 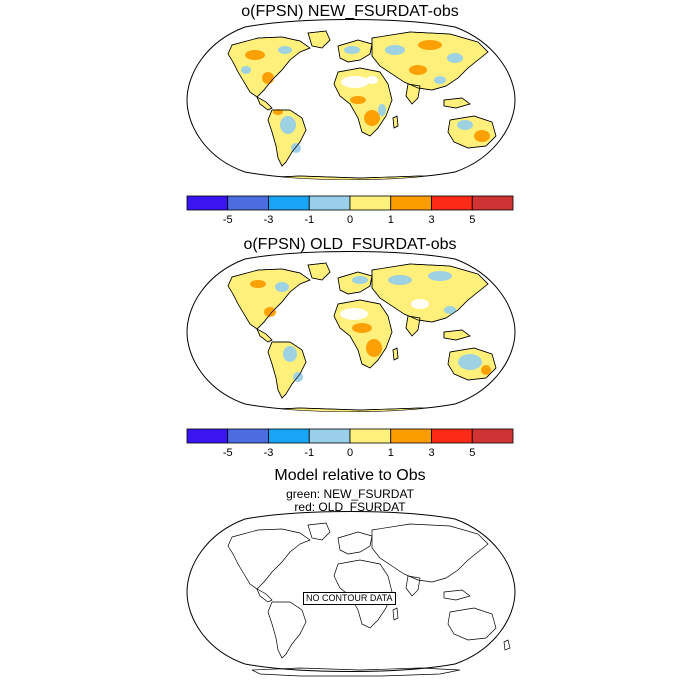 I want to click on colorbar-2: -5 -3 -1 0 1 3 5, so click(x=350, y=443).